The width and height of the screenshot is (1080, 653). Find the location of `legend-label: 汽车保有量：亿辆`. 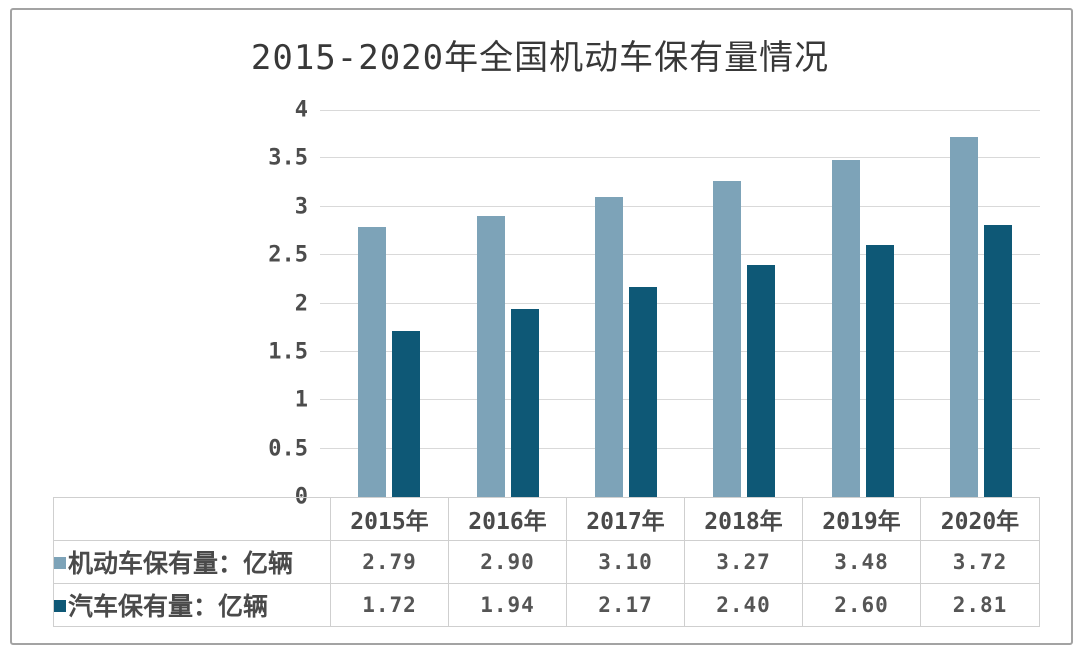

legend-label: 汽车保有量：亿辆 is located at coordinates (168, 606).